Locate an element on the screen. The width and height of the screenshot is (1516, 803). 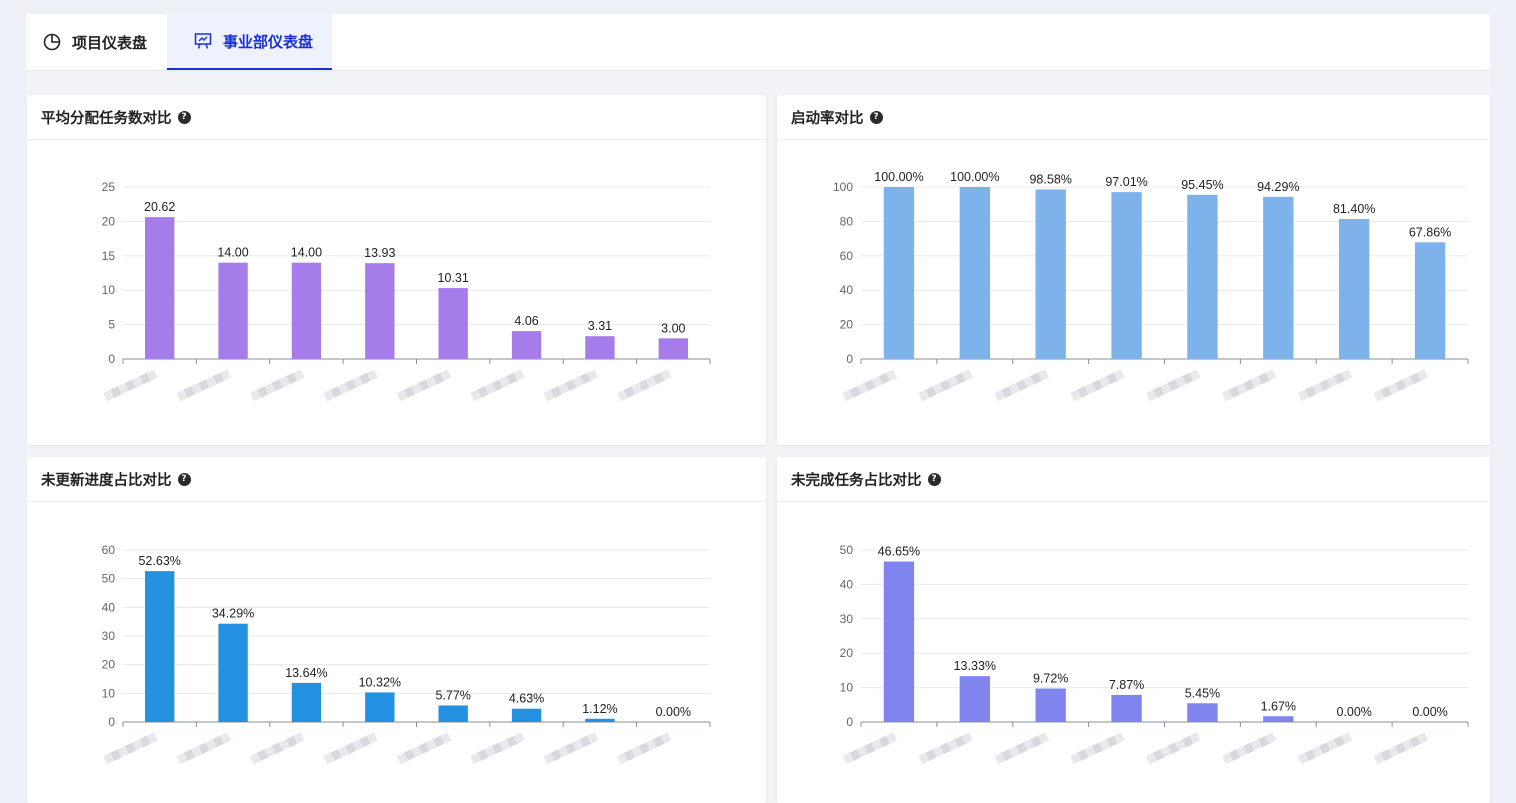
y-tick-label: 5 is located at coordinates (111, 325).